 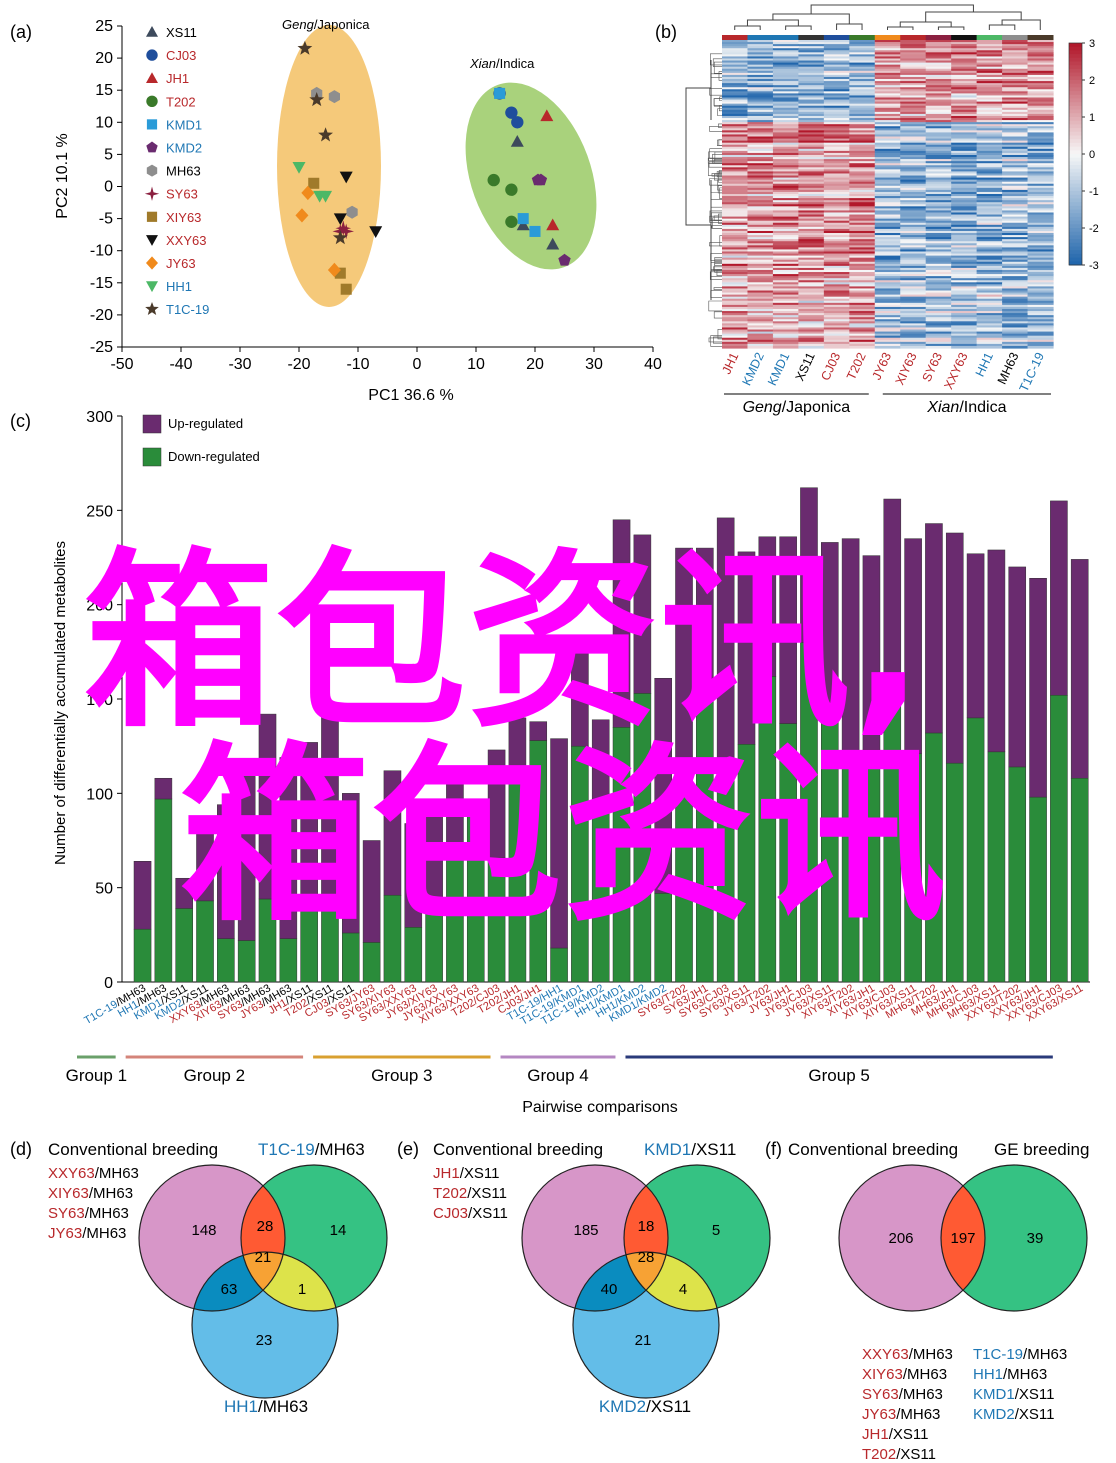 What do you see at coordinates (87, 1233) in the screenshot?
I see `comparison-label: JY63/MH63` at bounding box center [87, 1233].